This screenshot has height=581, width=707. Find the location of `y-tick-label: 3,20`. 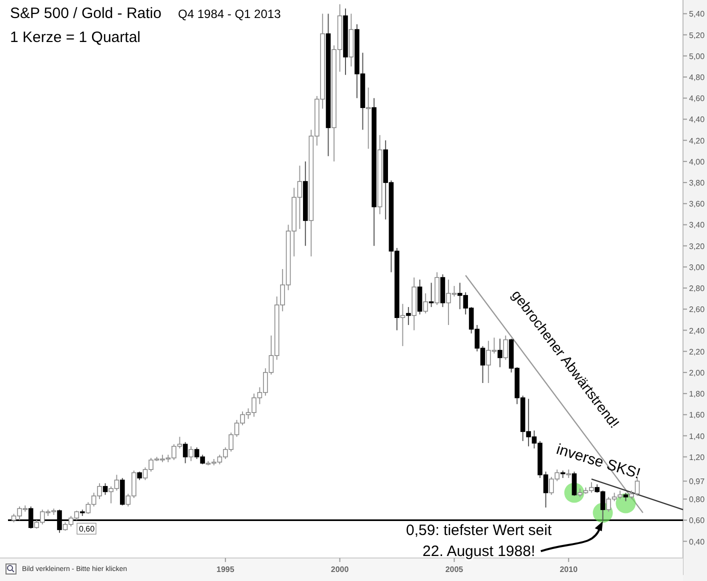

y-tick-label: 3,20 is located at coordinates (697, 246).